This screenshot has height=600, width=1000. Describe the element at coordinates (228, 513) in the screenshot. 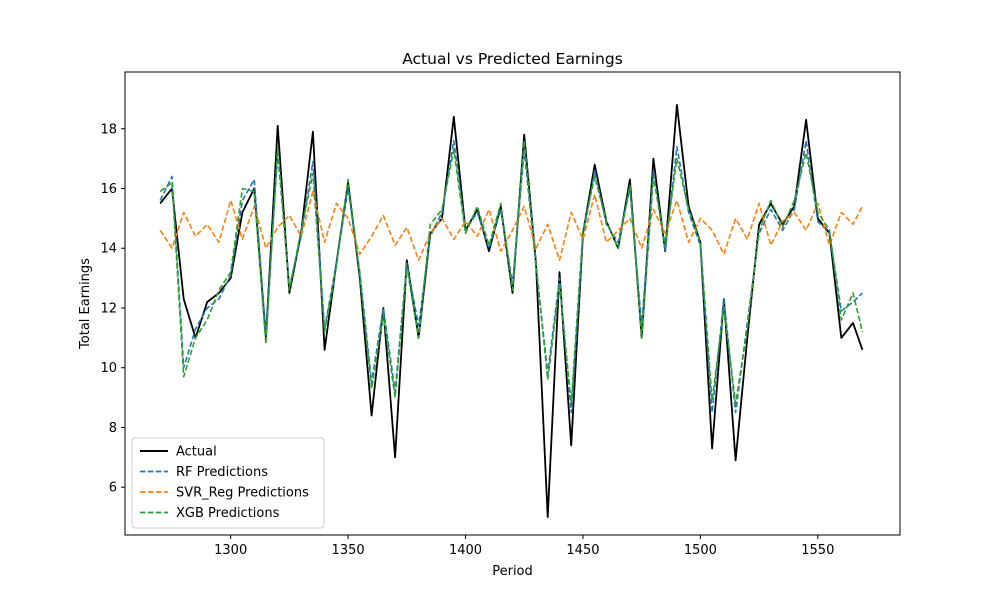

I see `legend-label: XGB Predictions` at that location.